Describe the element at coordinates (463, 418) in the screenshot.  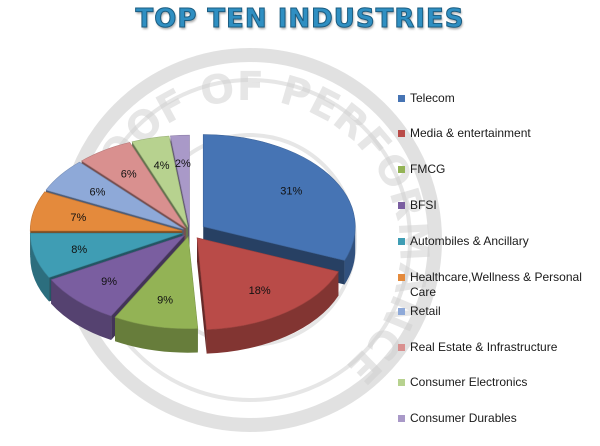
I see `legend-label-9: Consumer Durables` at that location.